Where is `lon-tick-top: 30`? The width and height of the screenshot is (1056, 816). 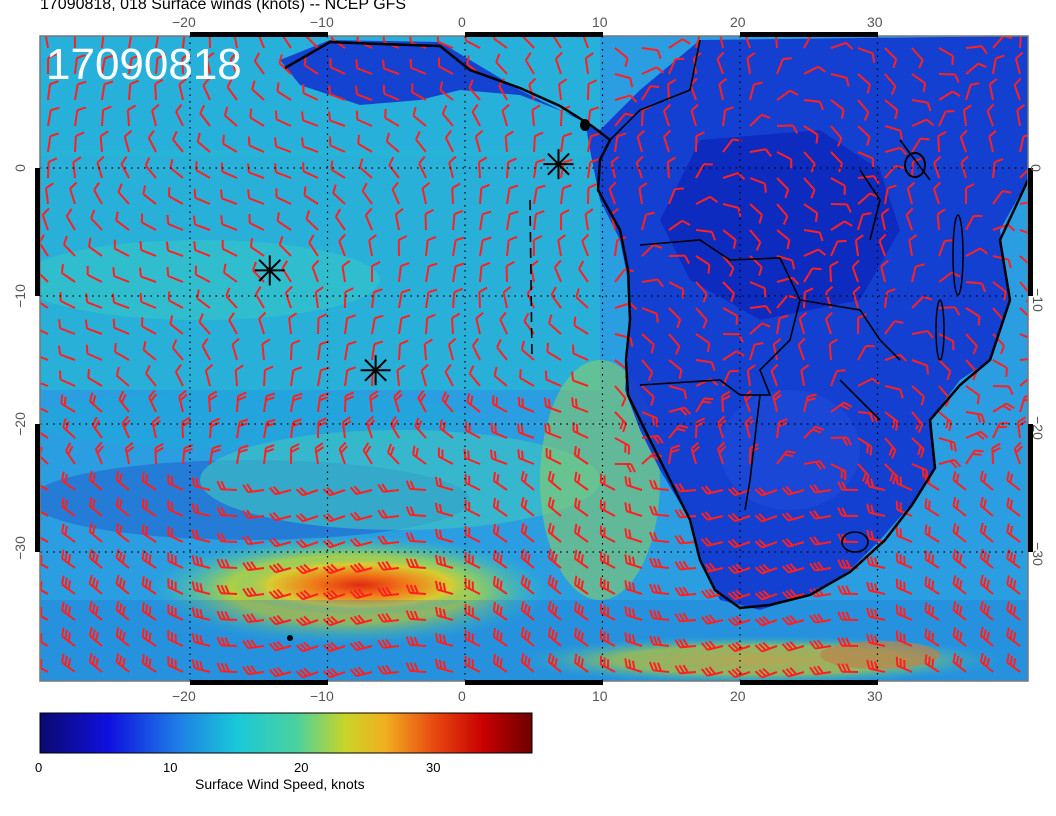 lon-tick-top: 30 is located at coordinates (875, 22).